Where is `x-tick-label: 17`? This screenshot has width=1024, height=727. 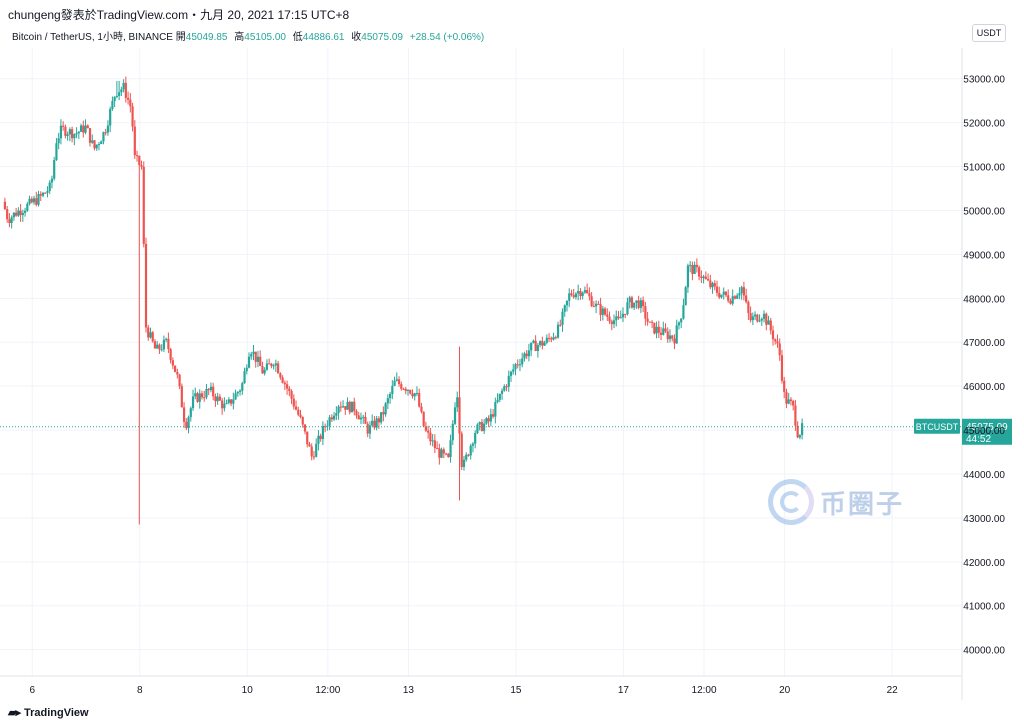 x-tick-label: 17 is located at coordinates (624, 690).